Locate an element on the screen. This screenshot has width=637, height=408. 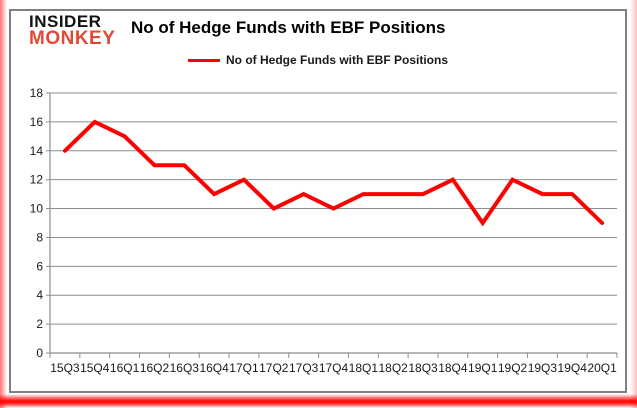
y-axis-tick-label: 2 is located at coordinates (39, 324).